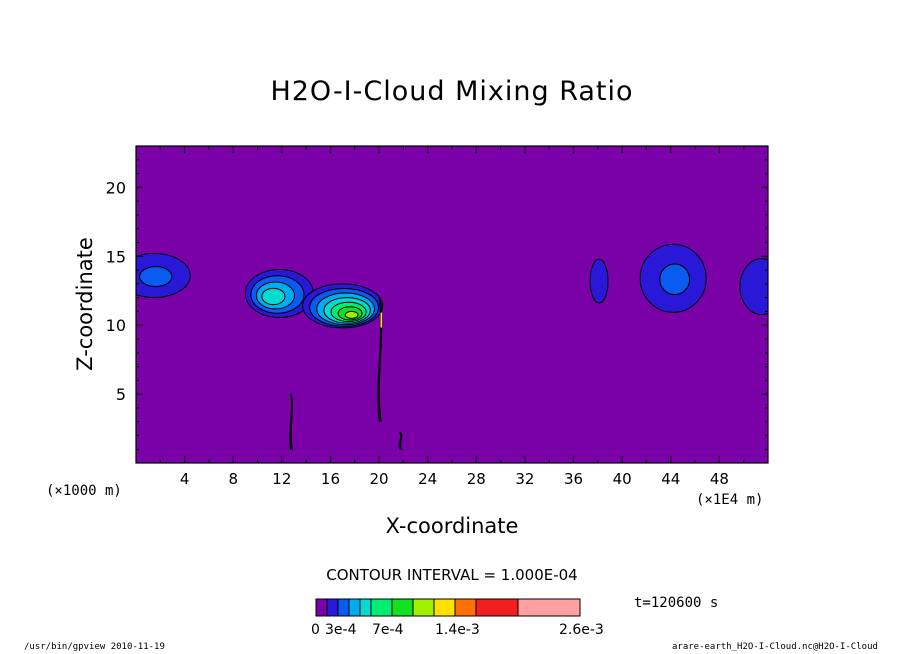 The width and height of the screenshot is (904, 654). Describe the element at coordinates (116, 187) in the screenshot. I see `y-tick-label: 20` at that location.